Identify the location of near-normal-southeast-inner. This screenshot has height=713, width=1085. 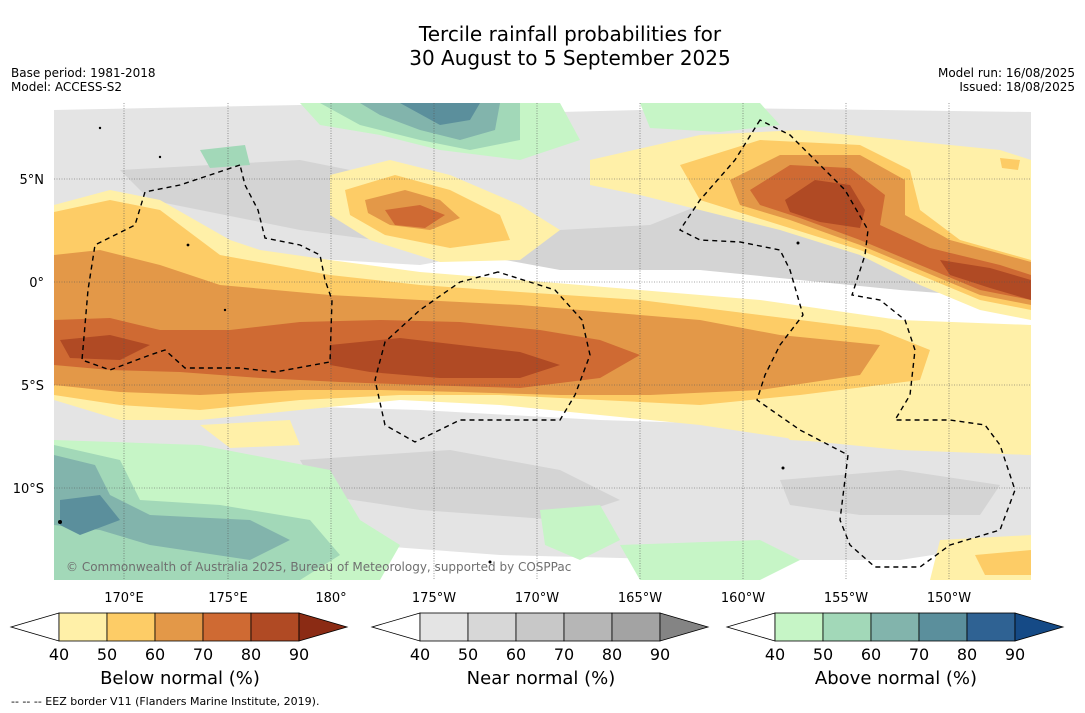
(890, 492).